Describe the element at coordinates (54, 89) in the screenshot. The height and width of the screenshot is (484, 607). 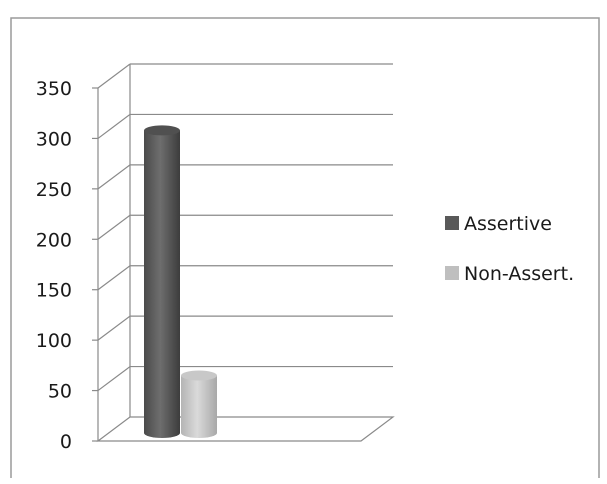
I see `y-tick-label: 350` at that location.